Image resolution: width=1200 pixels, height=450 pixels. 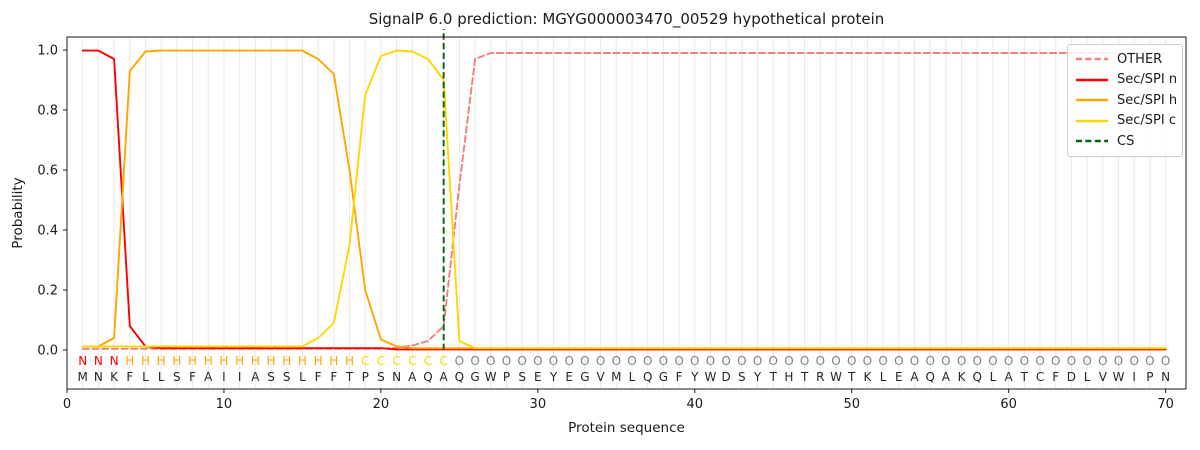 I want to click on residue-letter: E, so click(x=538, y=377).